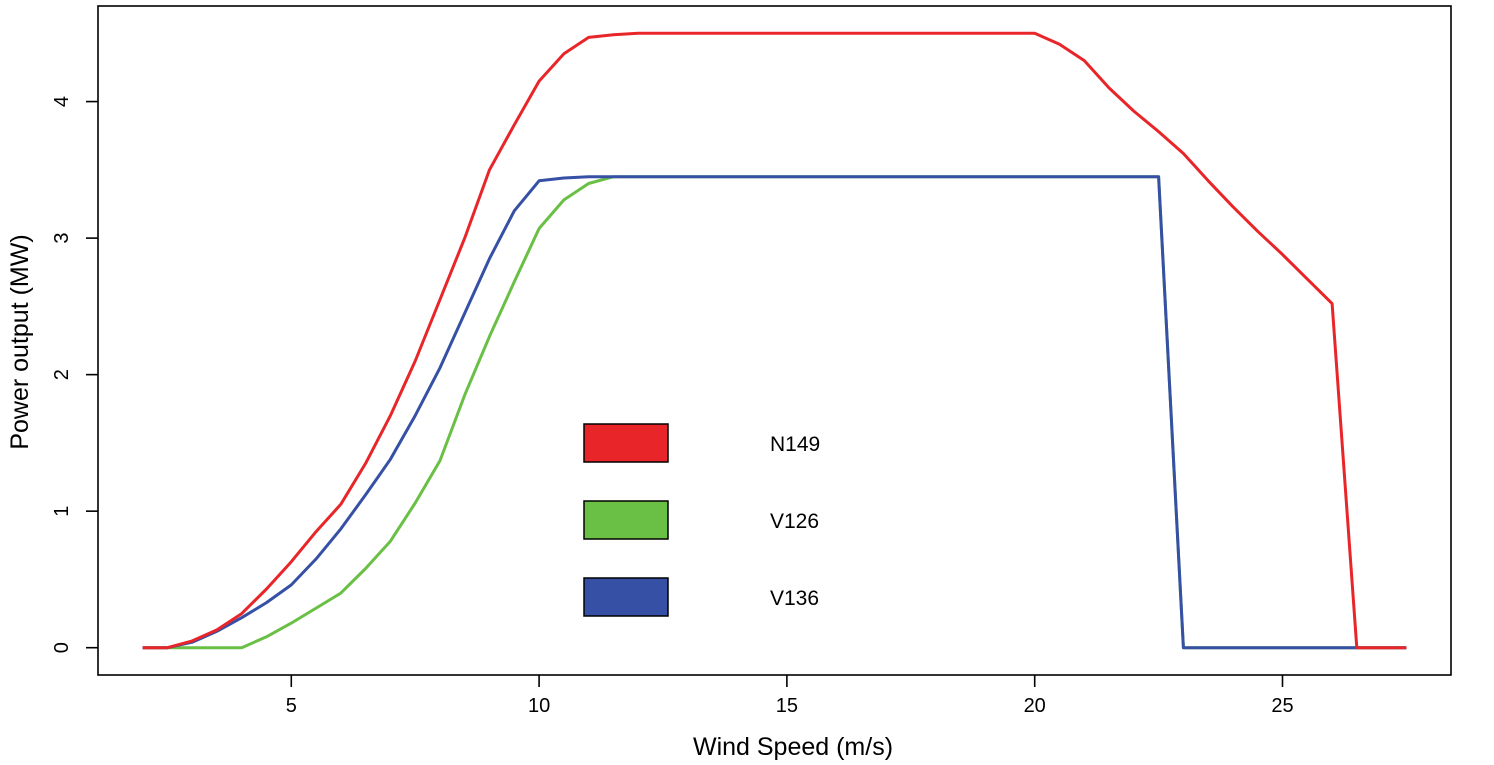 This screenshot has width=1494, height=765. I want to click on x-axis-title: Wind Speed (m/s), so click(793, 747).